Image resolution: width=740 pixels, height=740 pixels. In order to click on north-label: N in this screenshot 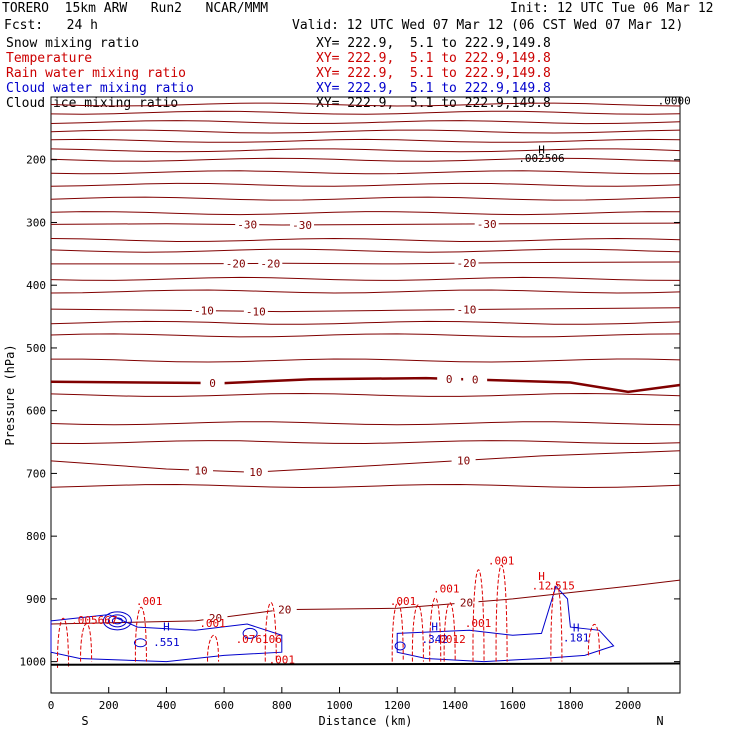, I will do `click(659, 721)`.